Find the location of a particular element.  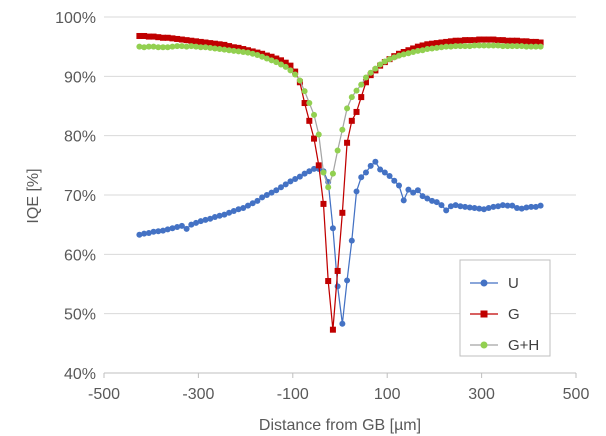

y-tick-label: 70% is located at coordinates (80, 196).